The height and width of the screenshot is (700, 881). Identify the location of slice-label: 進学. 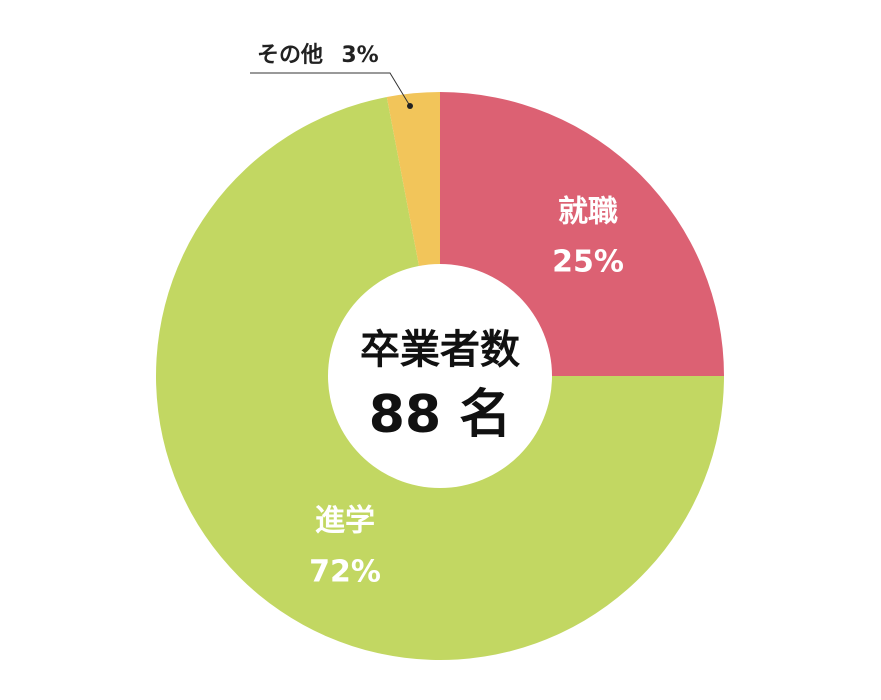
(345, 521).